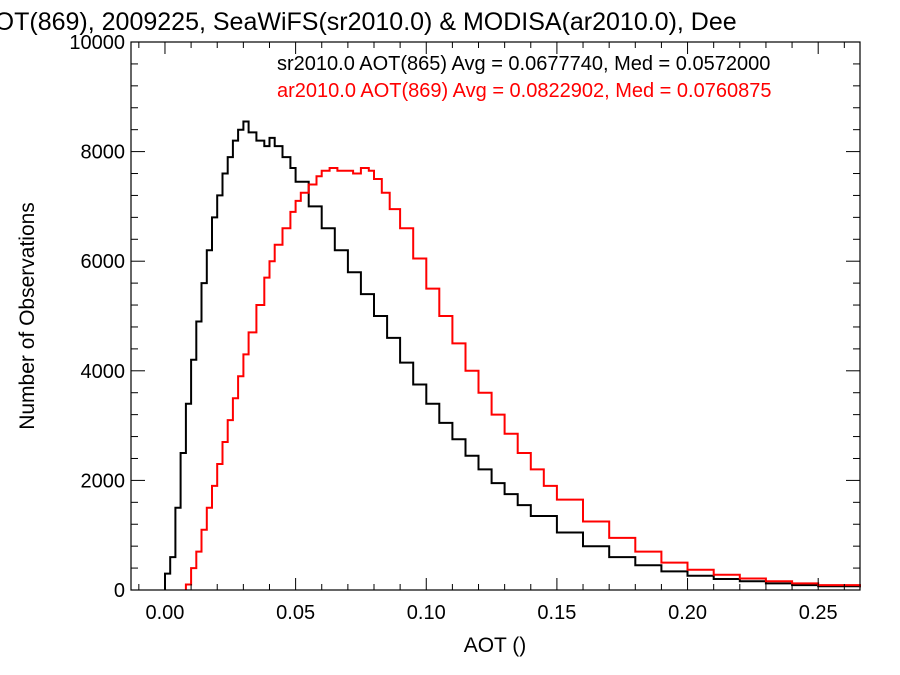 Image resolution: width=900 pixels, height=675 pixels. What do you see at coordinates (119, 591) in the screenshot?
I see `y-tick-label: 0` at bounding box center [119, 591].